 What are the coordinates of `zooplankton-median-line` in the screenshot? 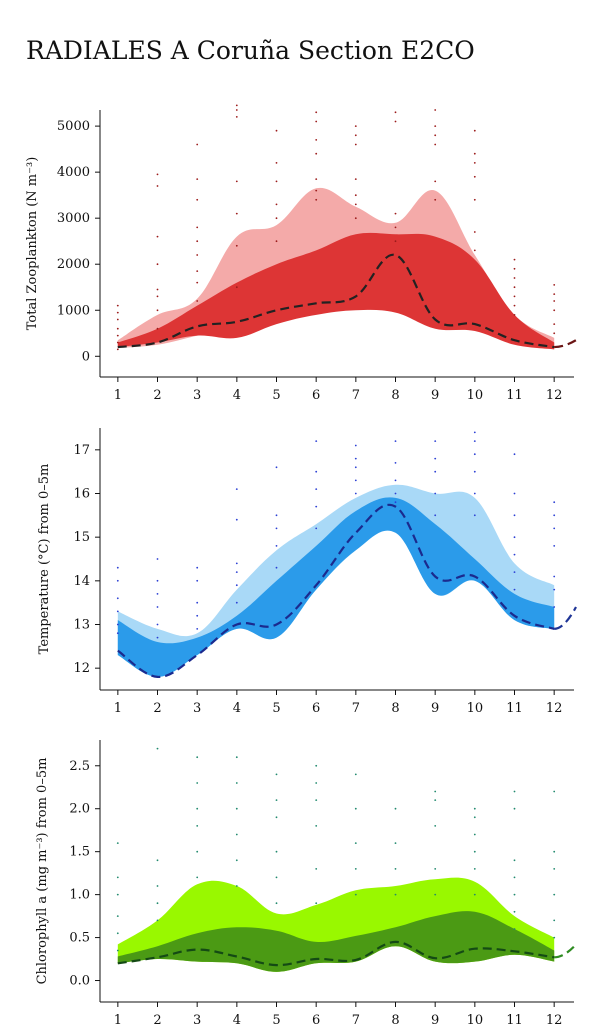 It's located at (336, 301).